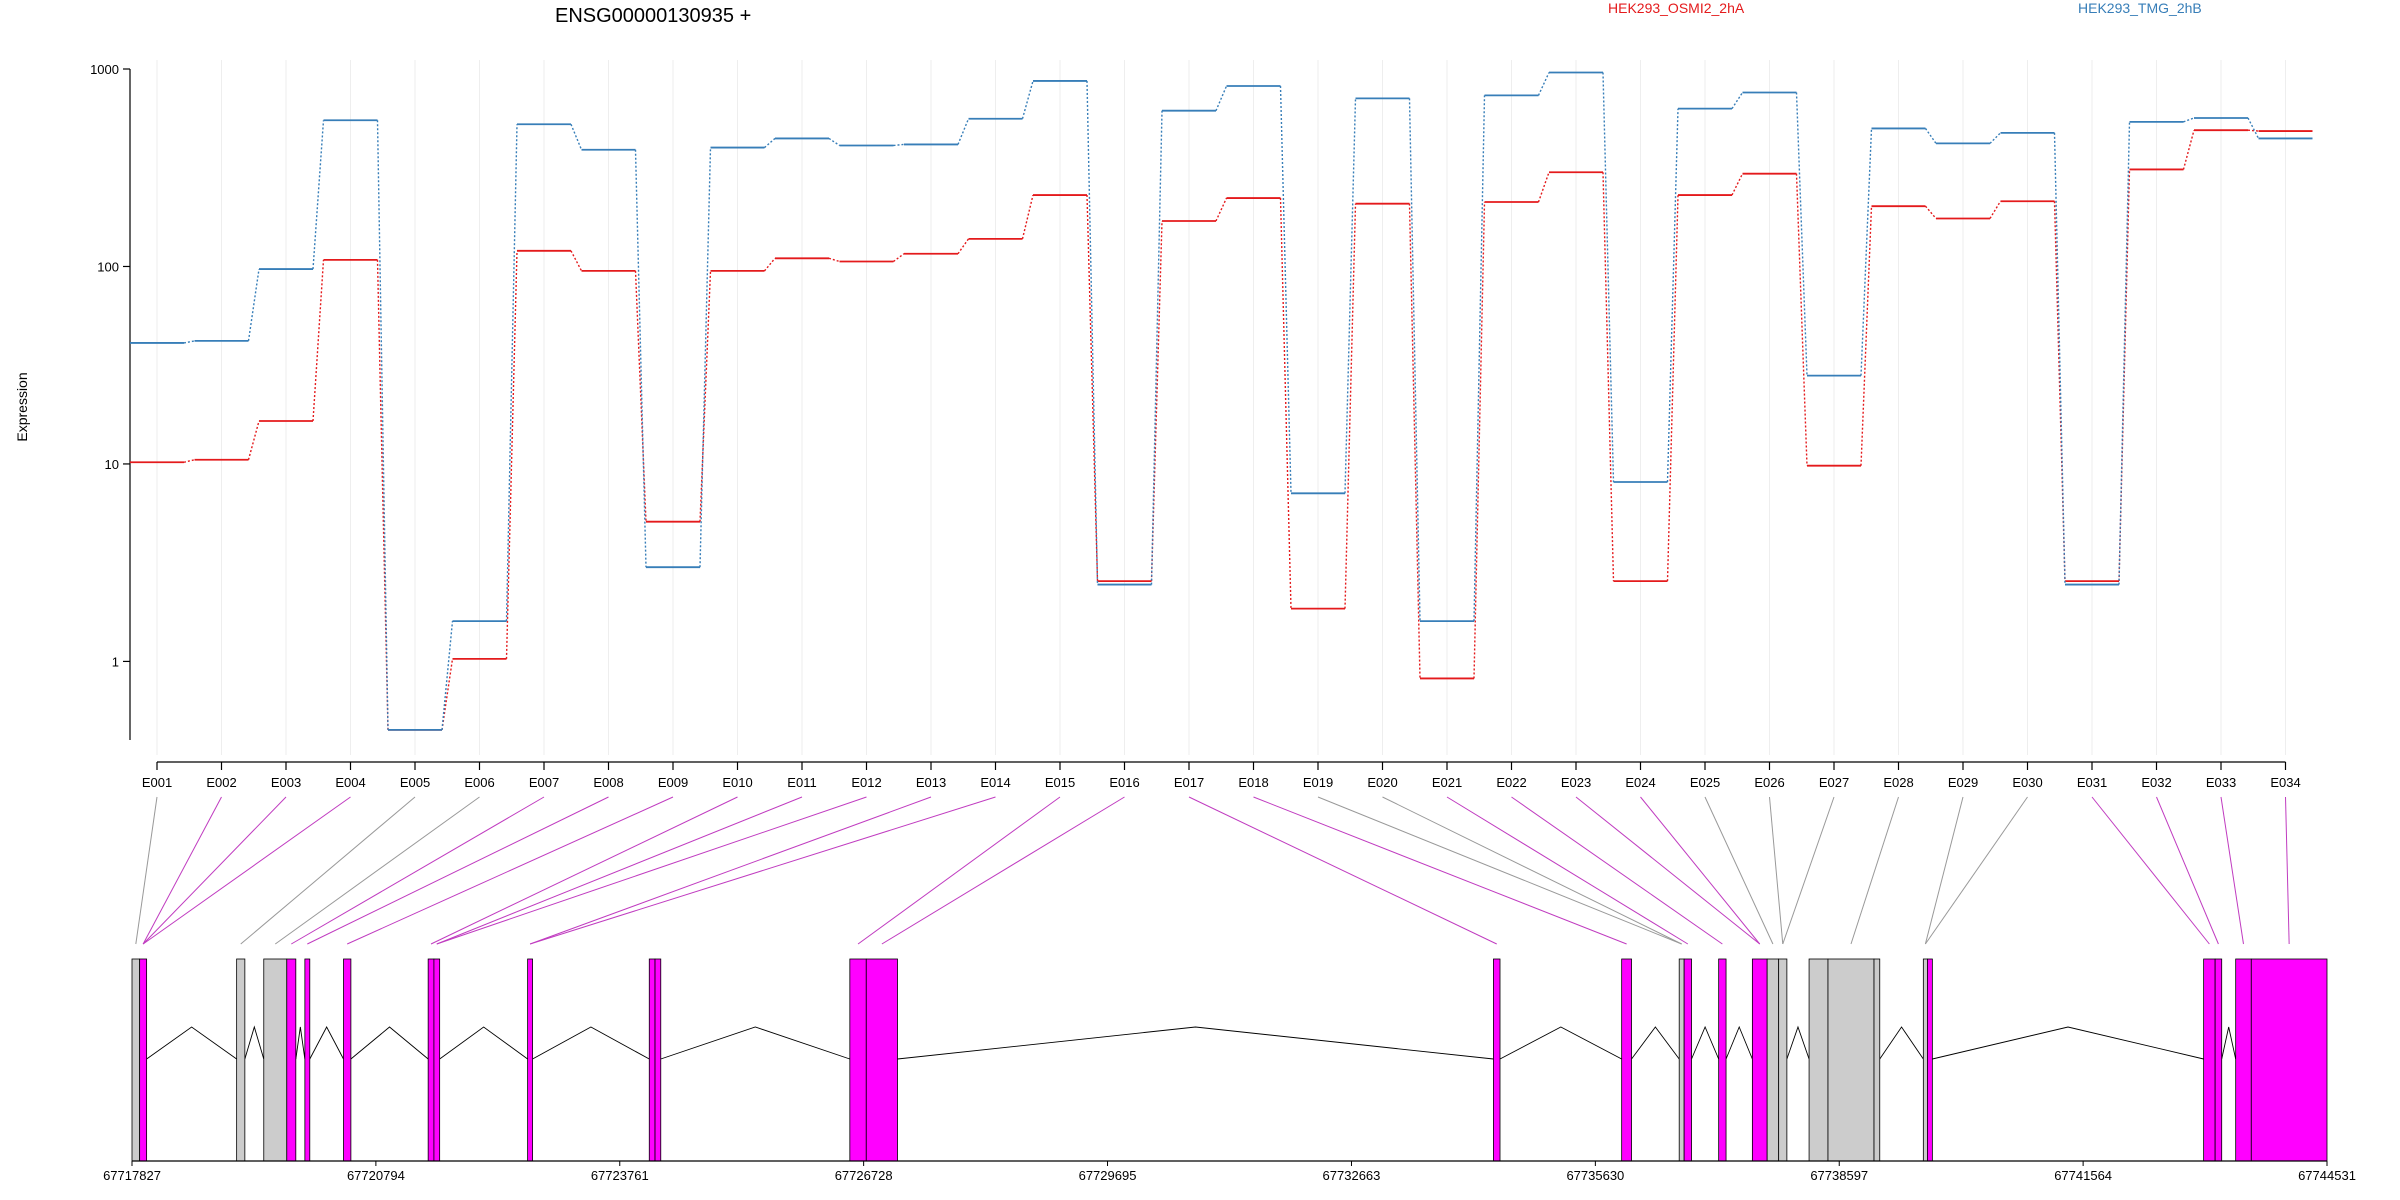 Image resolution: width=2400 pixels, height=1200 pixels. Describe the element at coordinates (376, 1175) in the screenshot. I see `genomic-tick-label: 67720794` at that location.